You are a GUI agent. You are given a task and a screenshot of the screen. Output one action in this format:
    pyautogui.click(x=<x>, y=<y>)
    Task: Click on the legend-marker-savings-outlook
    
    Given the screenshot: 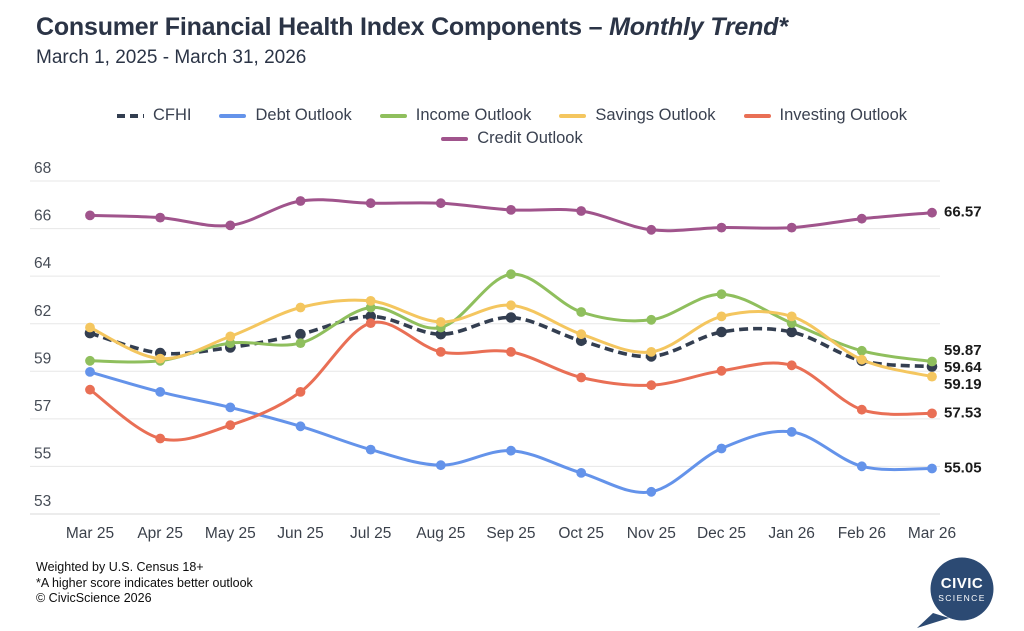 What is the action you would take?
    pyautogui.click(x=573, y=115)
    